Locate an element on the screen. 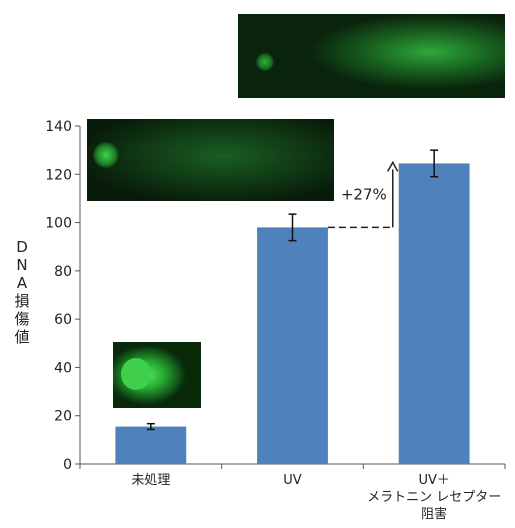  comet-image-uv is located at coordinates (210, 160).